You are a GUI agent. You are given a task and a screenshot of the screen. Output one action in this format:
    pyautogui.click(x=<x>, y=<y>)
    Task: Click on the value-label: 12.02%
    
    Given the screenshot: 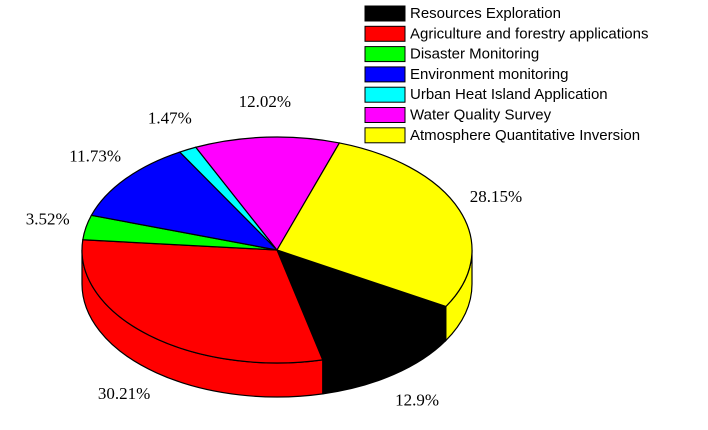 What is the action you would take?
    pyautogui.click(x=265, y=101)
    